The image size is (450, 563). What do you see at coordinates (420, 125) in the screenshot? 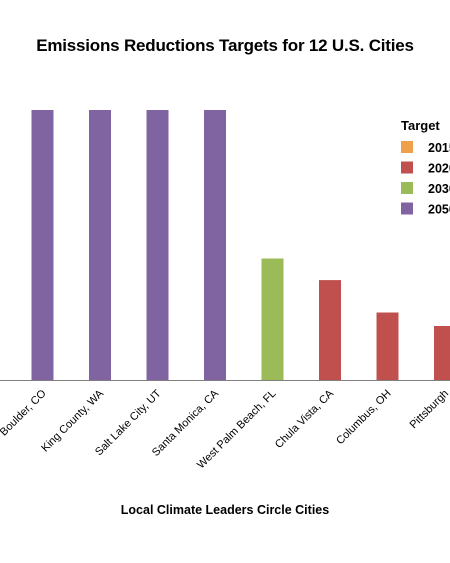
I see `legend-title: Target` at bounding box center [420, 125].